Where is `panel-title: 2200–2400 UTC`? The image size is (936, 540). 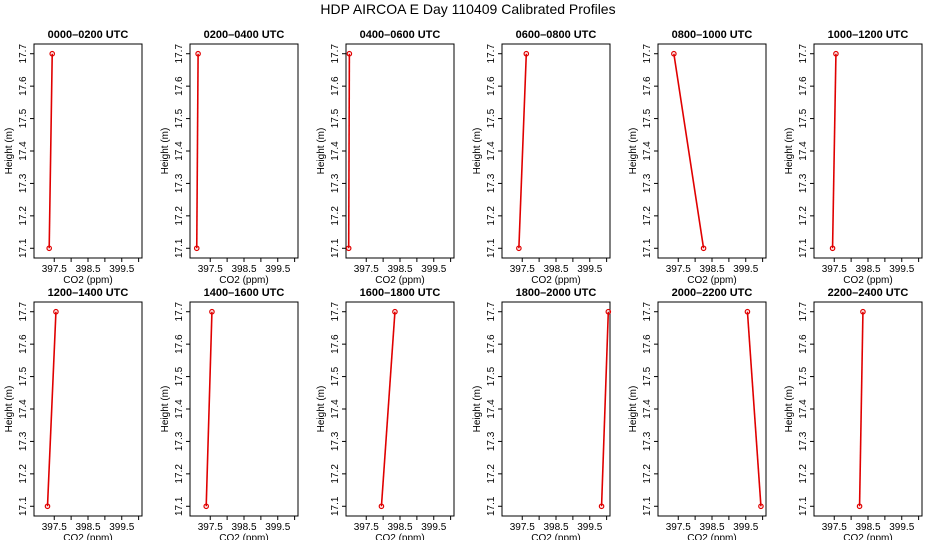
panel-title: 2200–2400 UTC is located at coordinates (868, 293).